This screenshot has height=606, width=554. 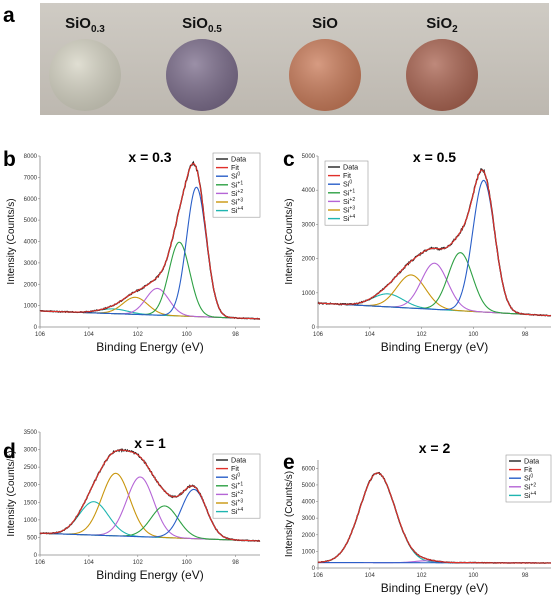 What do you see at coordinates (85, 25) in the screenshot?
I see `sample-label: SiO0.3` at bounding box center [85, 25].